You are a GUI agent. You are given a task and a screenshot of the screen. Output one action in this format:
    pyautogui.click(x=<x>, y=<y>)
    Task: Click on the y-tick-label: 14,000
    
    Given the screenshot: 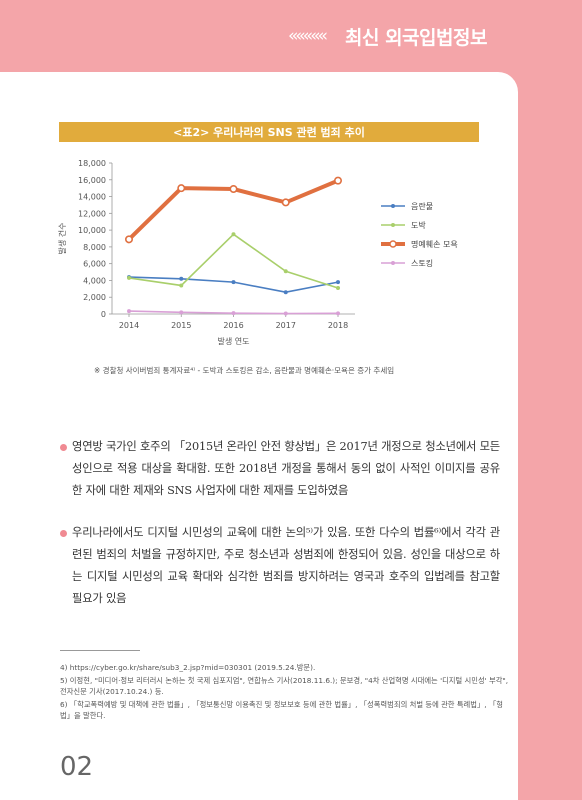 What is the action you would take?
    pyautogui.click(x=92, y=197)
    